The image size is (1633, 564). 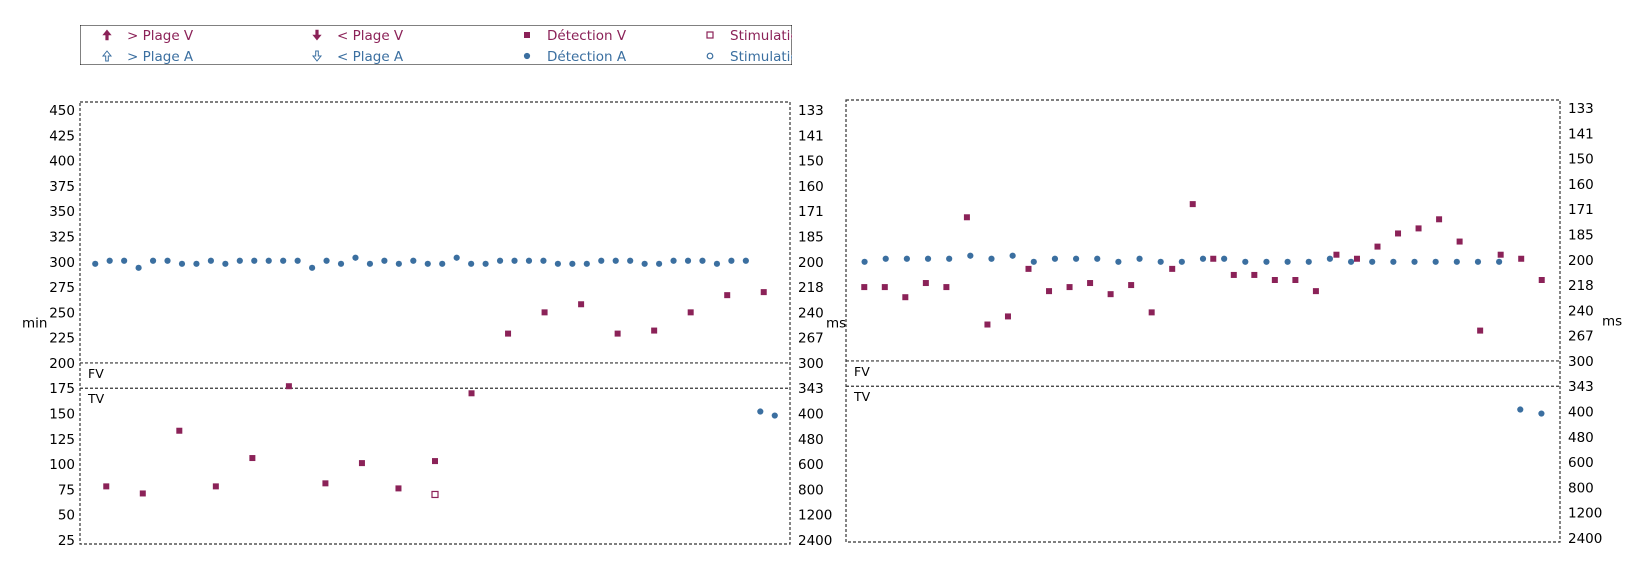 What do you see at coordinates (527, 35) in the screenshot?
I see `legend-marker-square-filled` at bounding box center [527, 35].